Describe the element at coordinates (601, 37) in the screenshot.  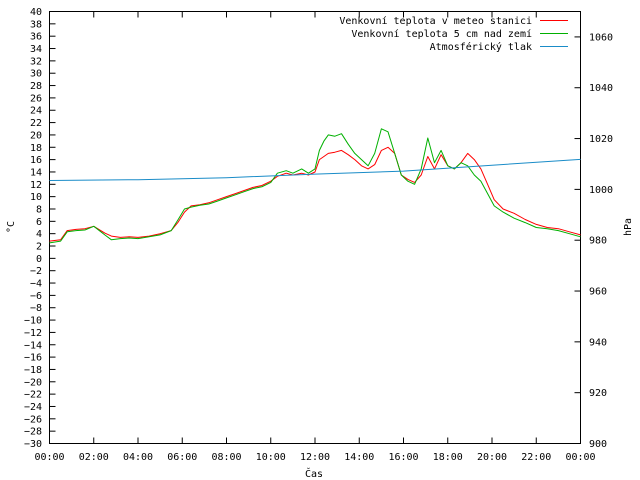
I see `y2-tick-label: 1060` at that location.